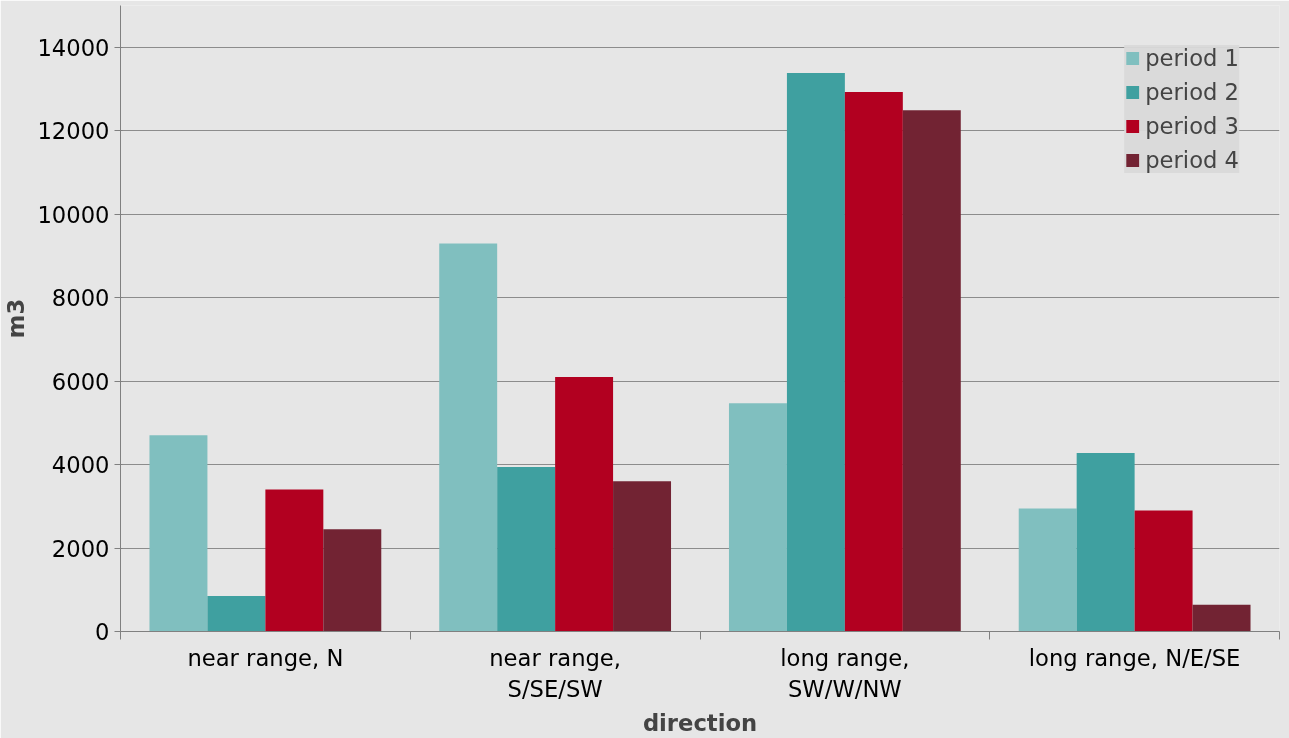  What do you see at coordinates (73, 131) in the screenshot?
I see `y-tick-label: 12000` at bounding box center [73, 131].